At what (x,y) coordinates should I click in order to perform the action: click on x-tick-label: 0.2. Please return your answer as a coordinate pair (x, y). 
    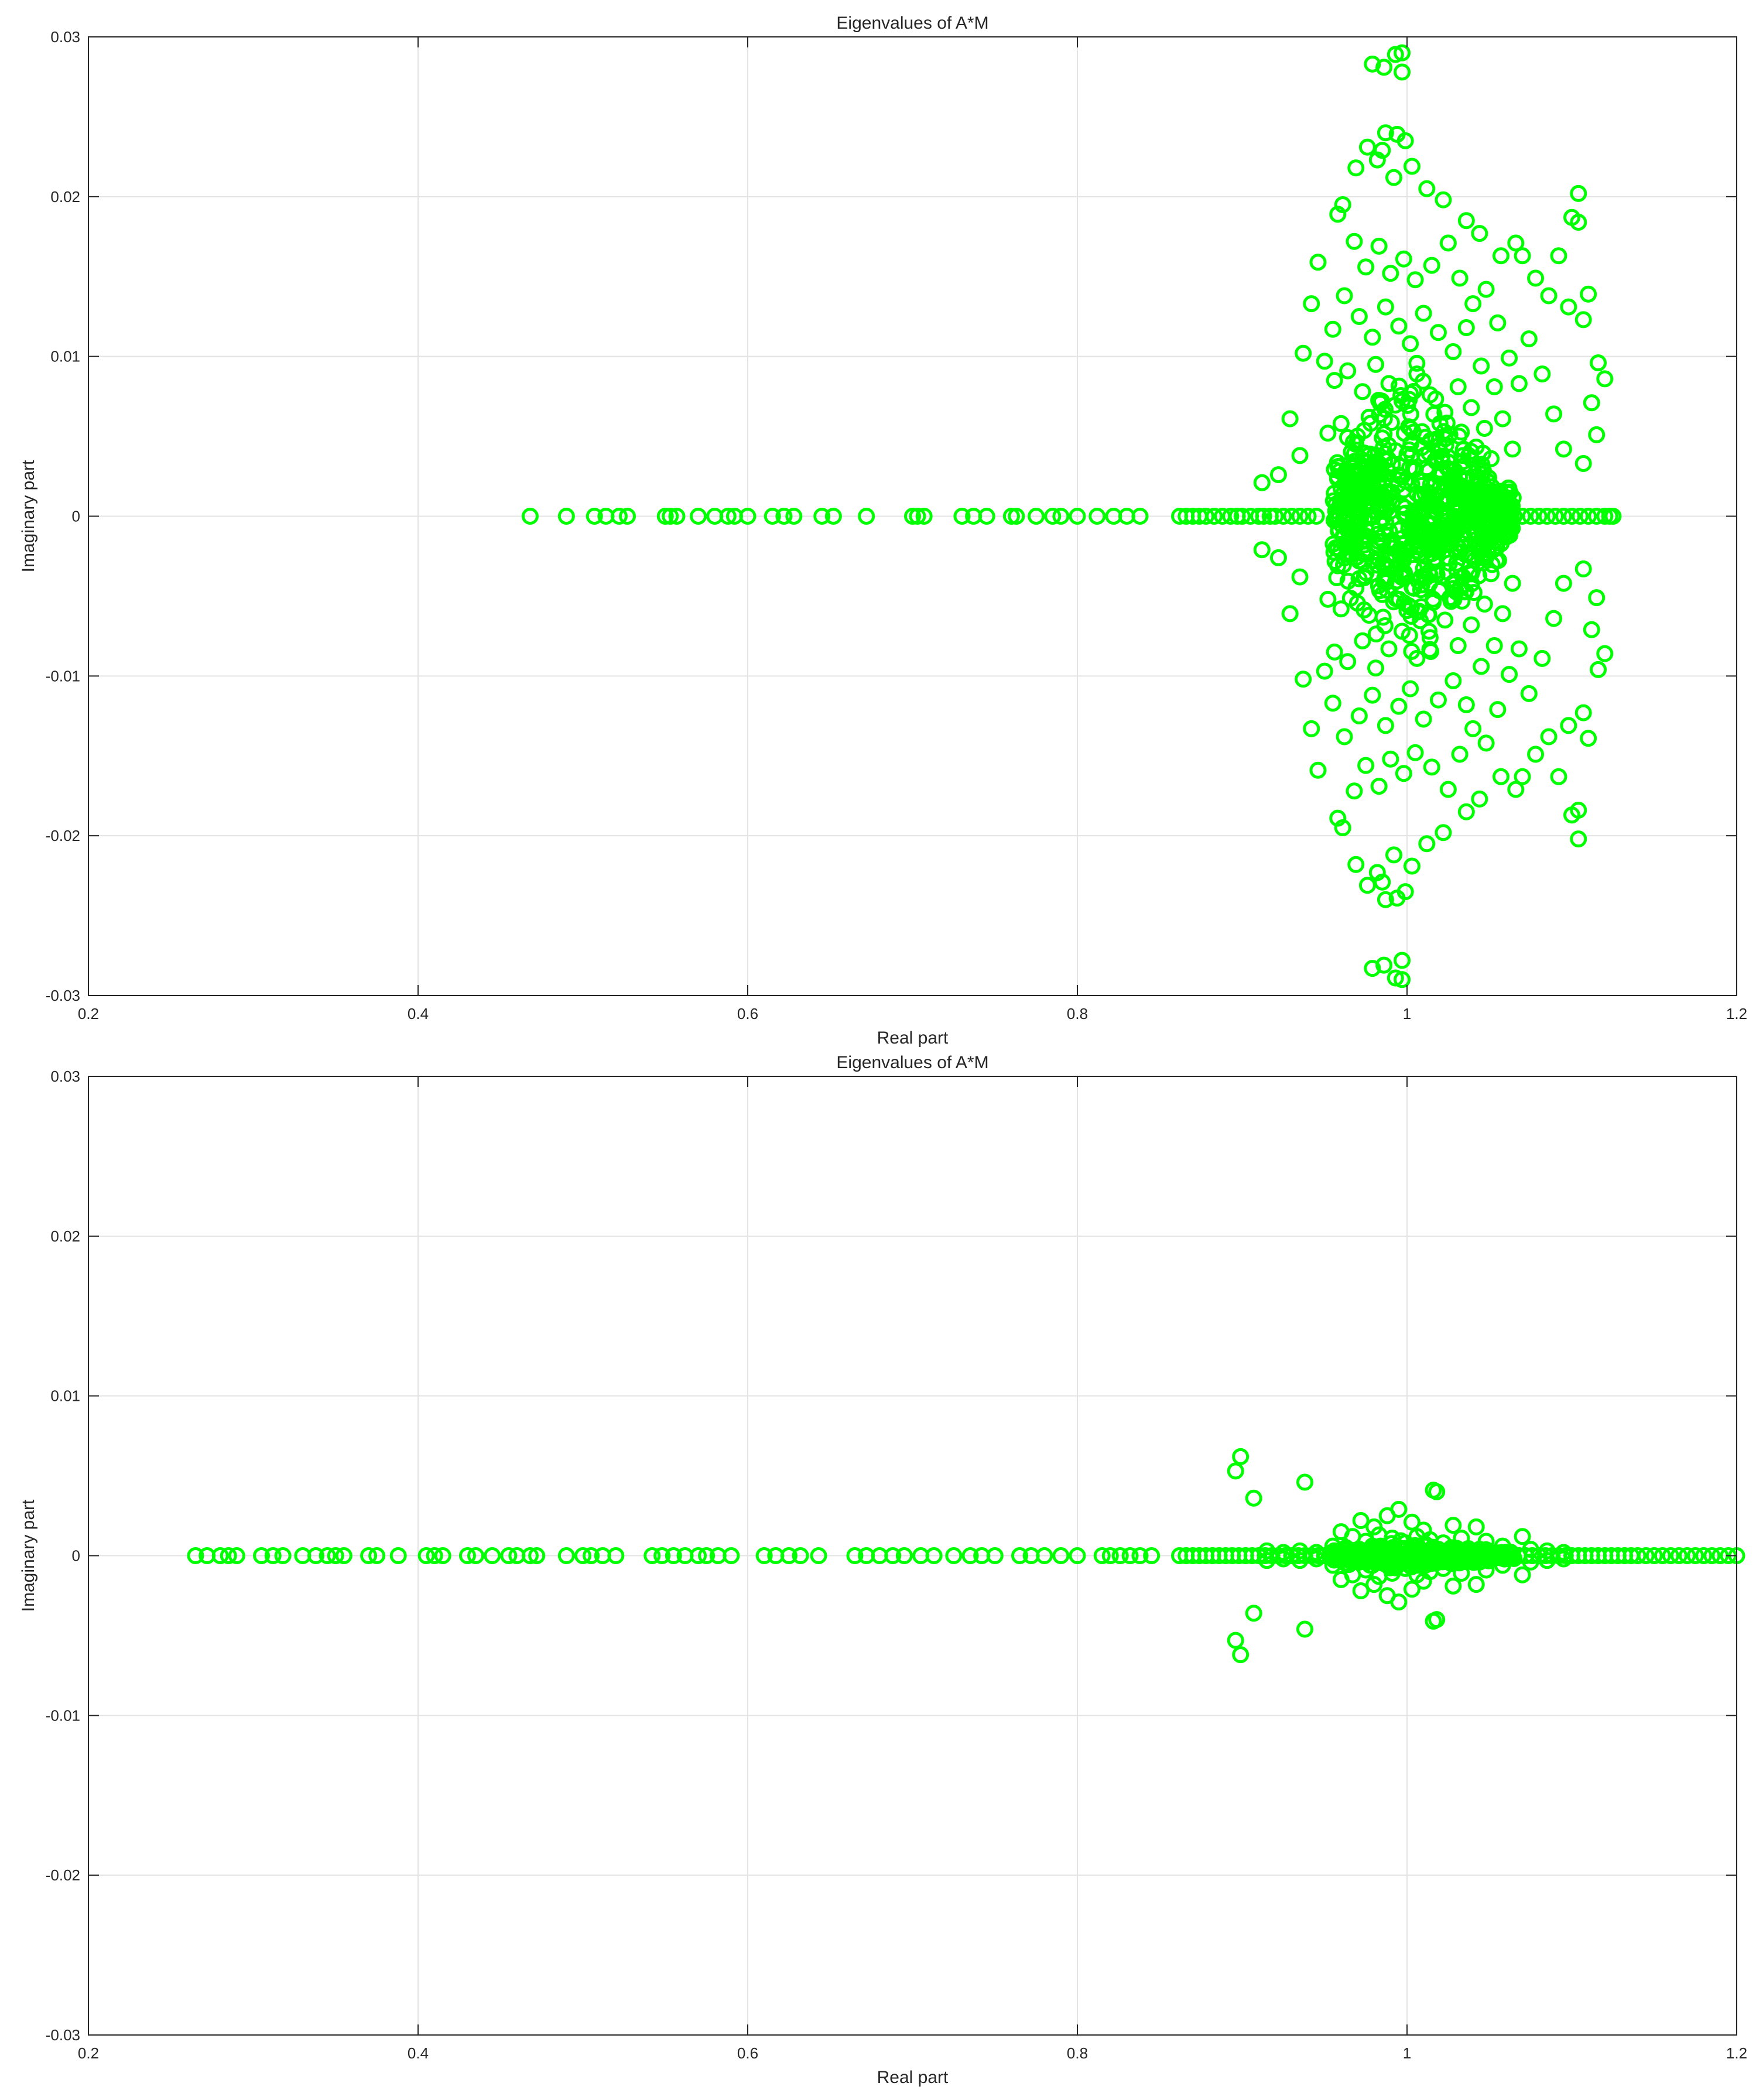
    Looking at the image, I should click on (88, 2053).